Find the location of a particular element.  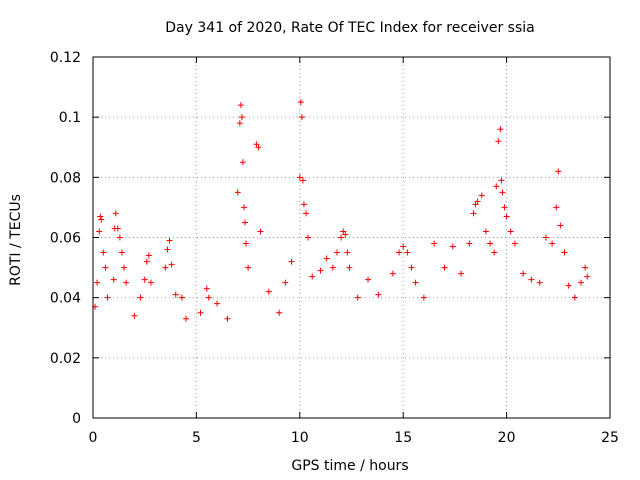

x-tick-label: 0 is located at coordinates (93, 438).